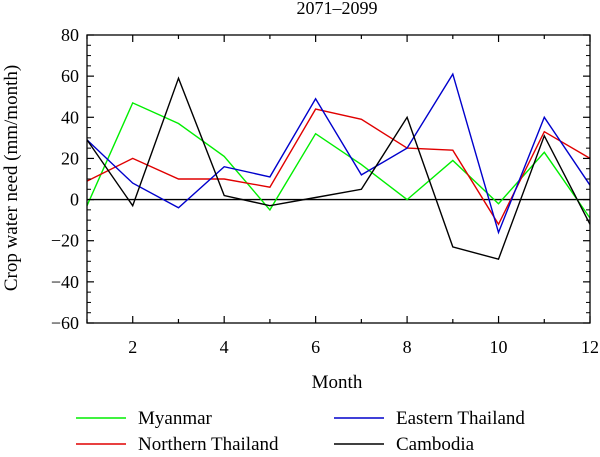 Image resolution: width=600 pixels, height=457 pixels. Describe the element at coordinates (65, 241) in the screenshot. I see `y-tick-label: −20` at that location.